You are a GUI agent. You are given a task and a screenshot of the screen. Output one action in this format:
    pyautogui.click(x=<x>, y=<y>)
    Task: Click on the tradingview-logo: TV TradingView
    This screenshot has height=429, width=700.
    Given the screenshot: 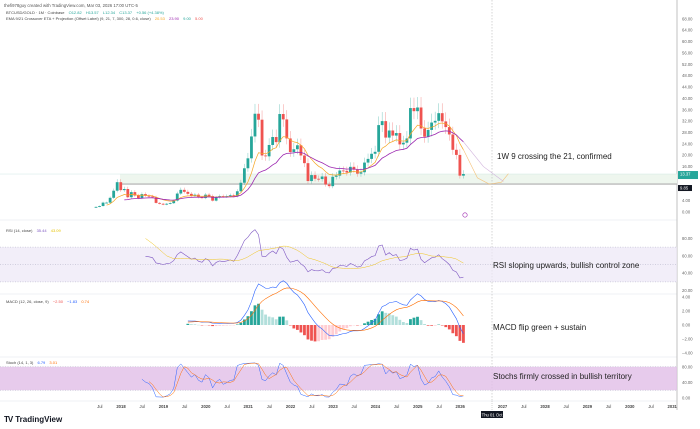 What is the action you would take?
    pyautogui.click(x=33, y=419)
    